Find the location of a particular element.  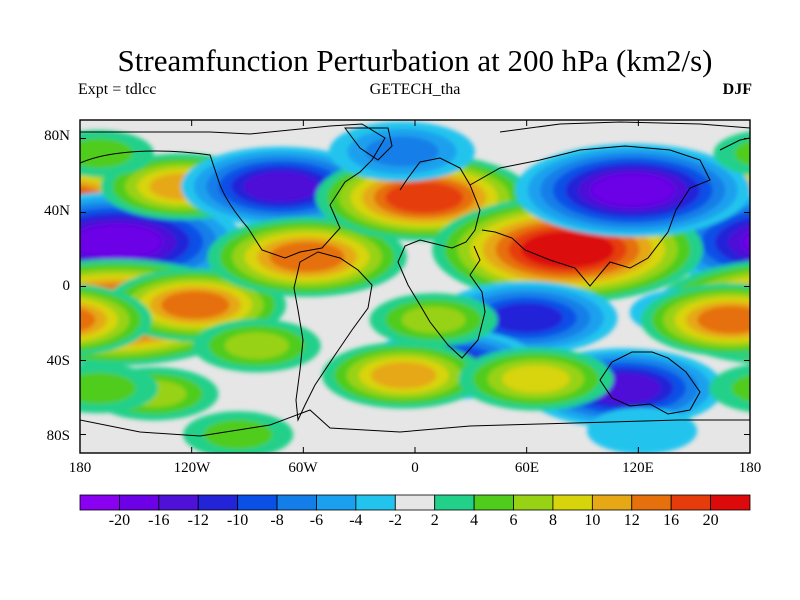

colorbar-label-11: 8 is located at coordinates (552, 520).